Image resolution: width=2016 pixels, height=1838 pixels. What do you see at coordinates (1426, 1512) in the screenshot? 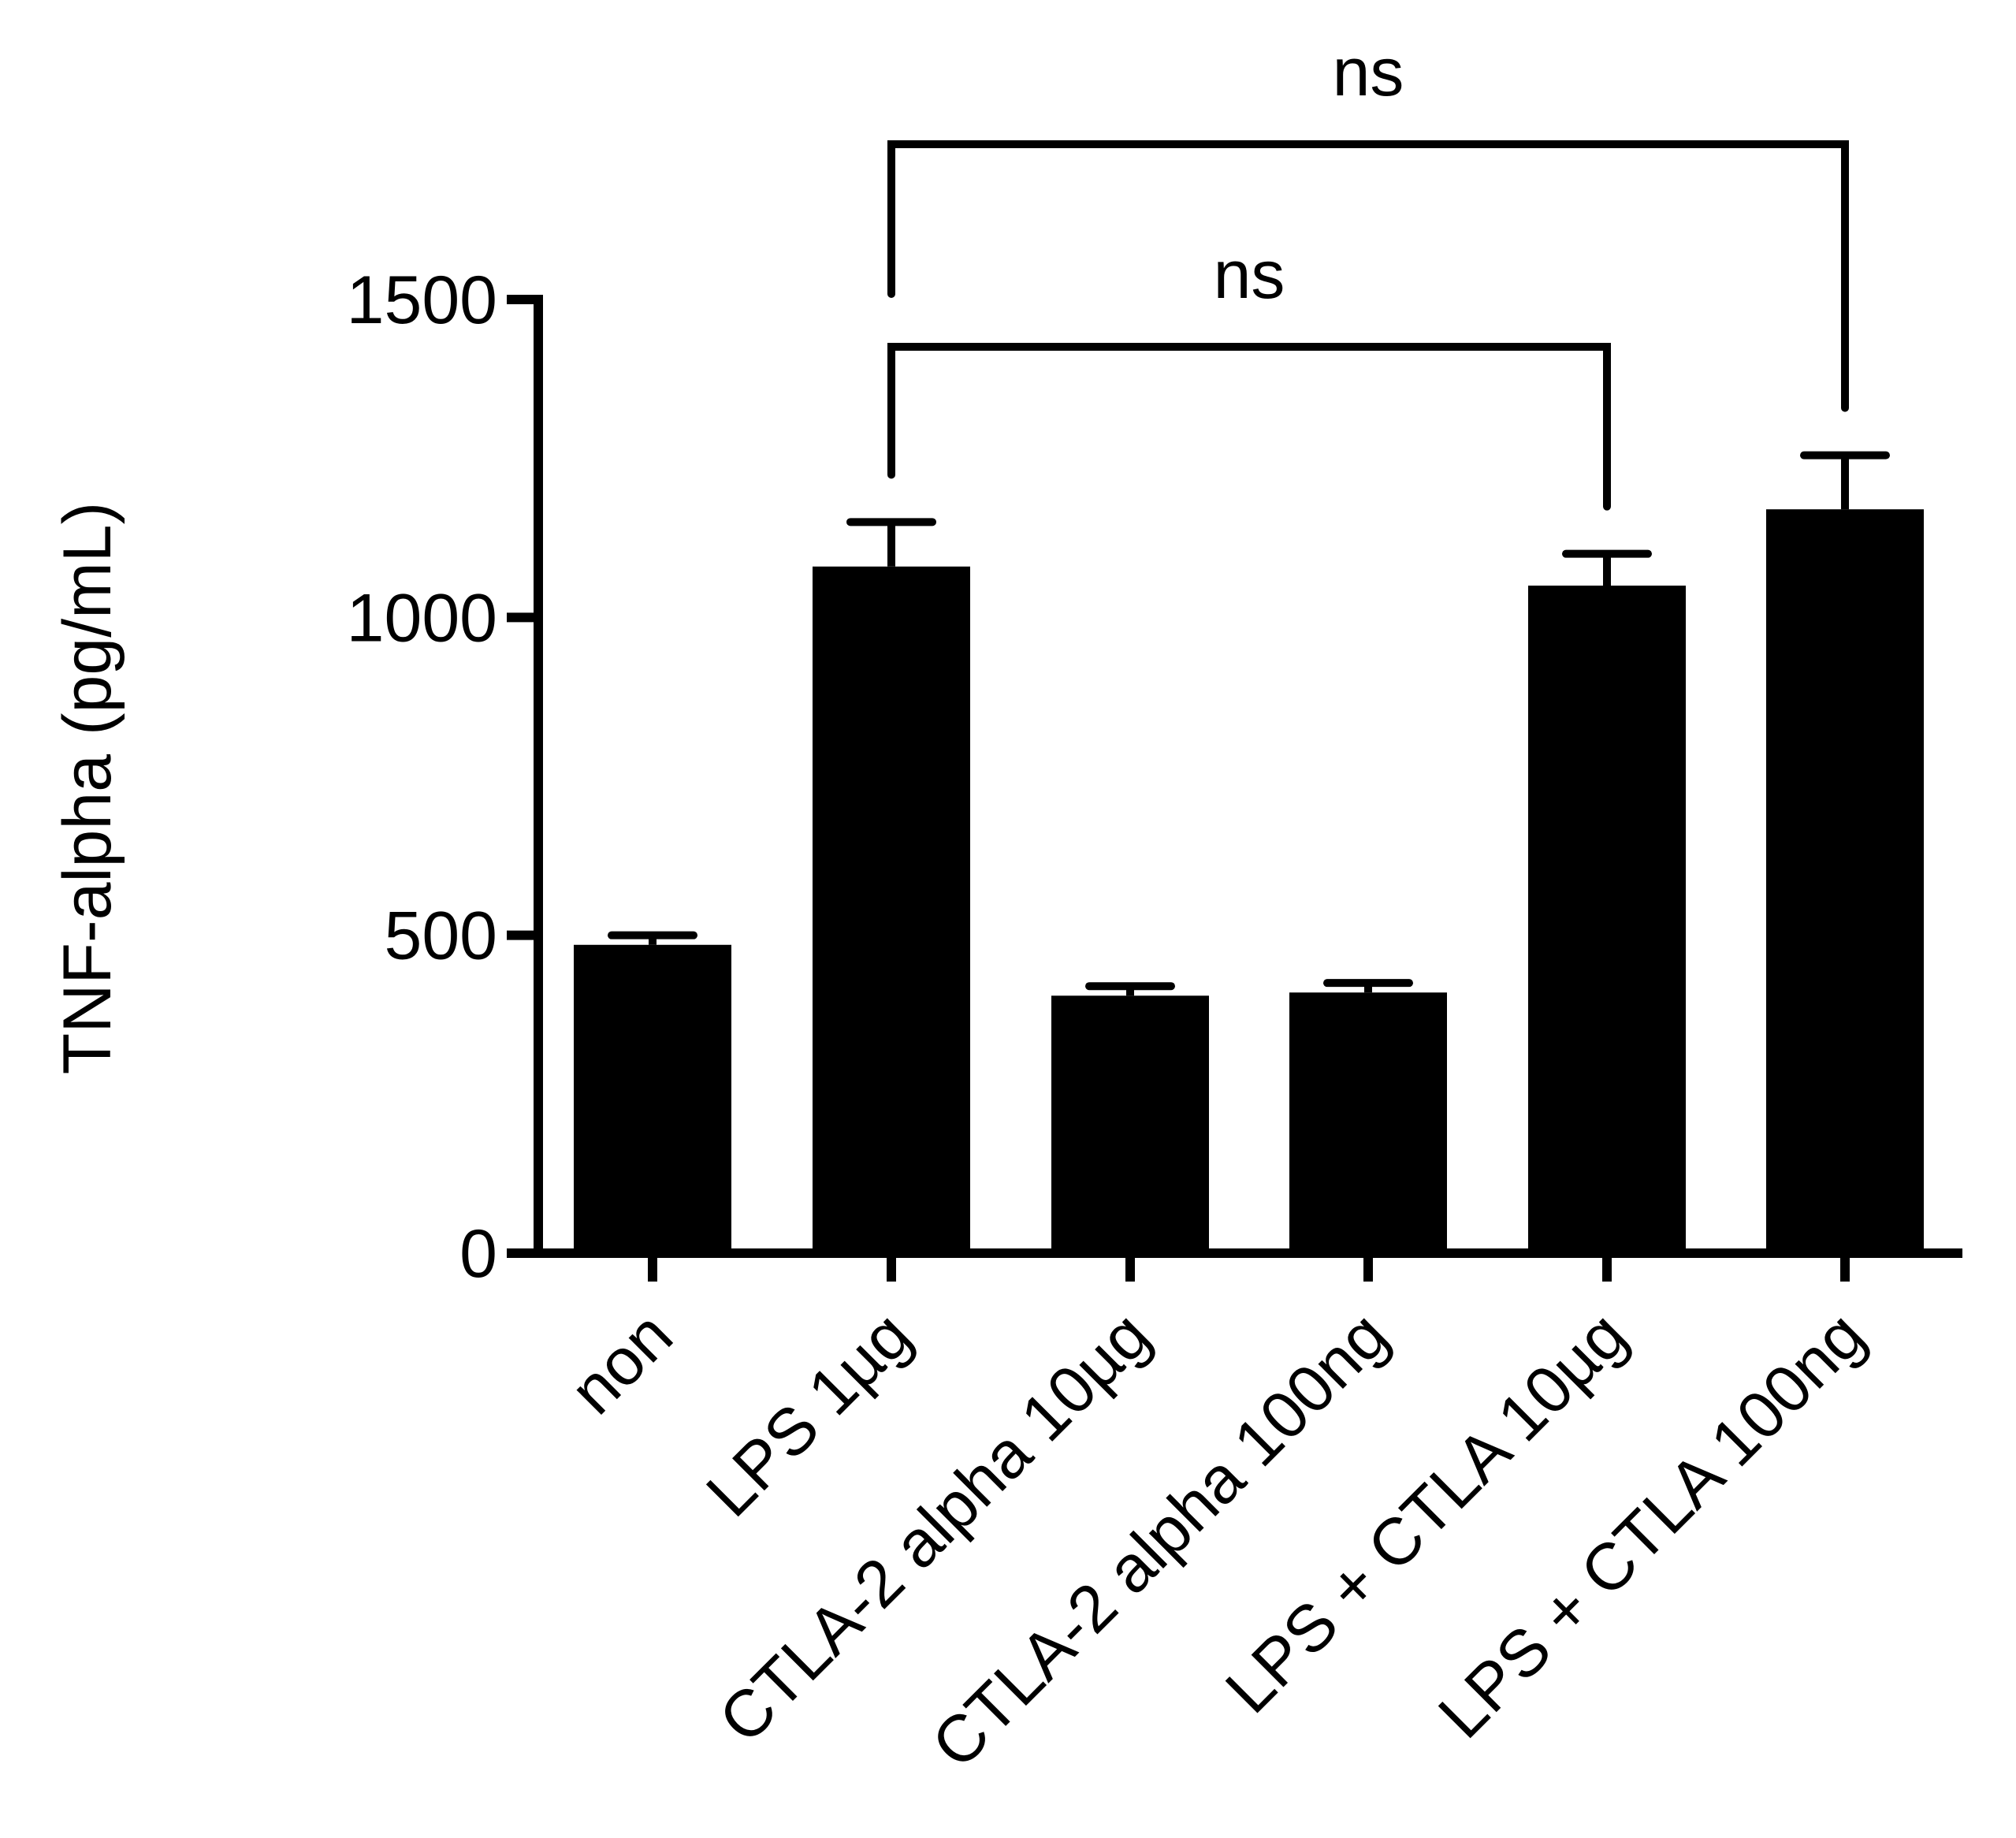
I see `x-category-label: LPS + CTLA 10µg` at bounding box center [1426, 1512].